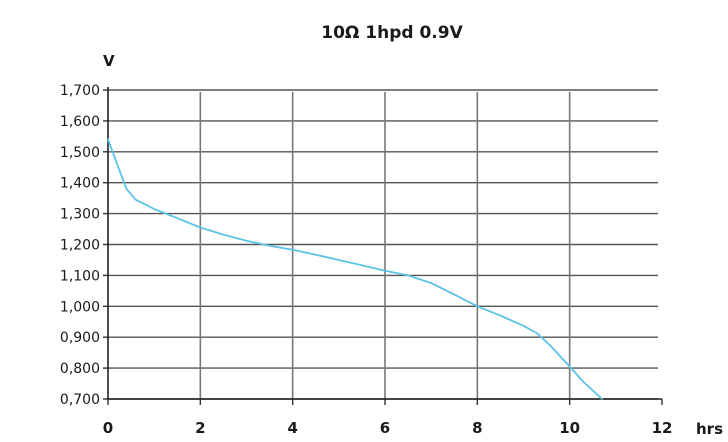 The width and height of the screenshot is (728, 442). Describe the element at coordinates (80, 246) in the screenshot. I see `y-tick-label: 1,200` at that location.